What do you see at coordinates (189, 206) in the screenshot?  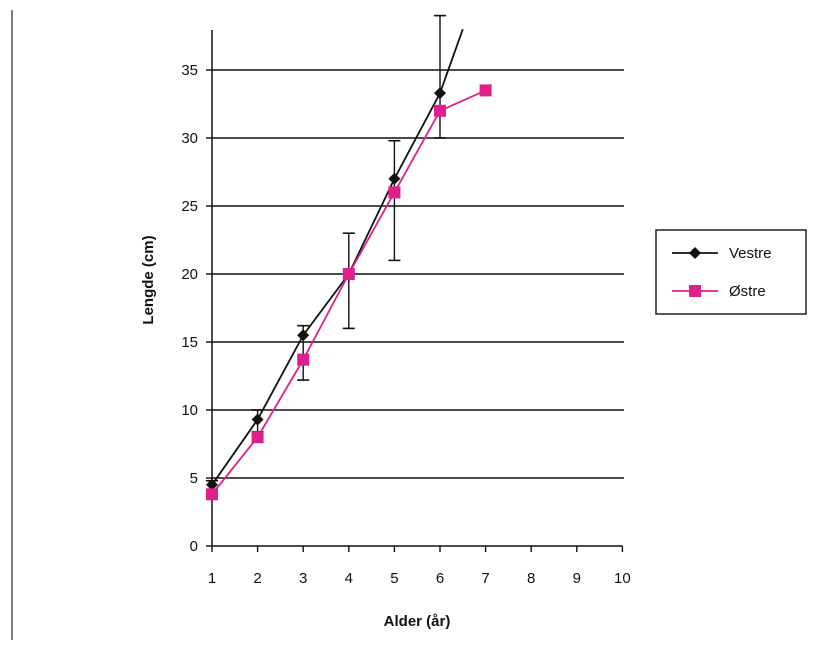 I see `y-tick-label-25: 25` at bounding box center [189, 206].